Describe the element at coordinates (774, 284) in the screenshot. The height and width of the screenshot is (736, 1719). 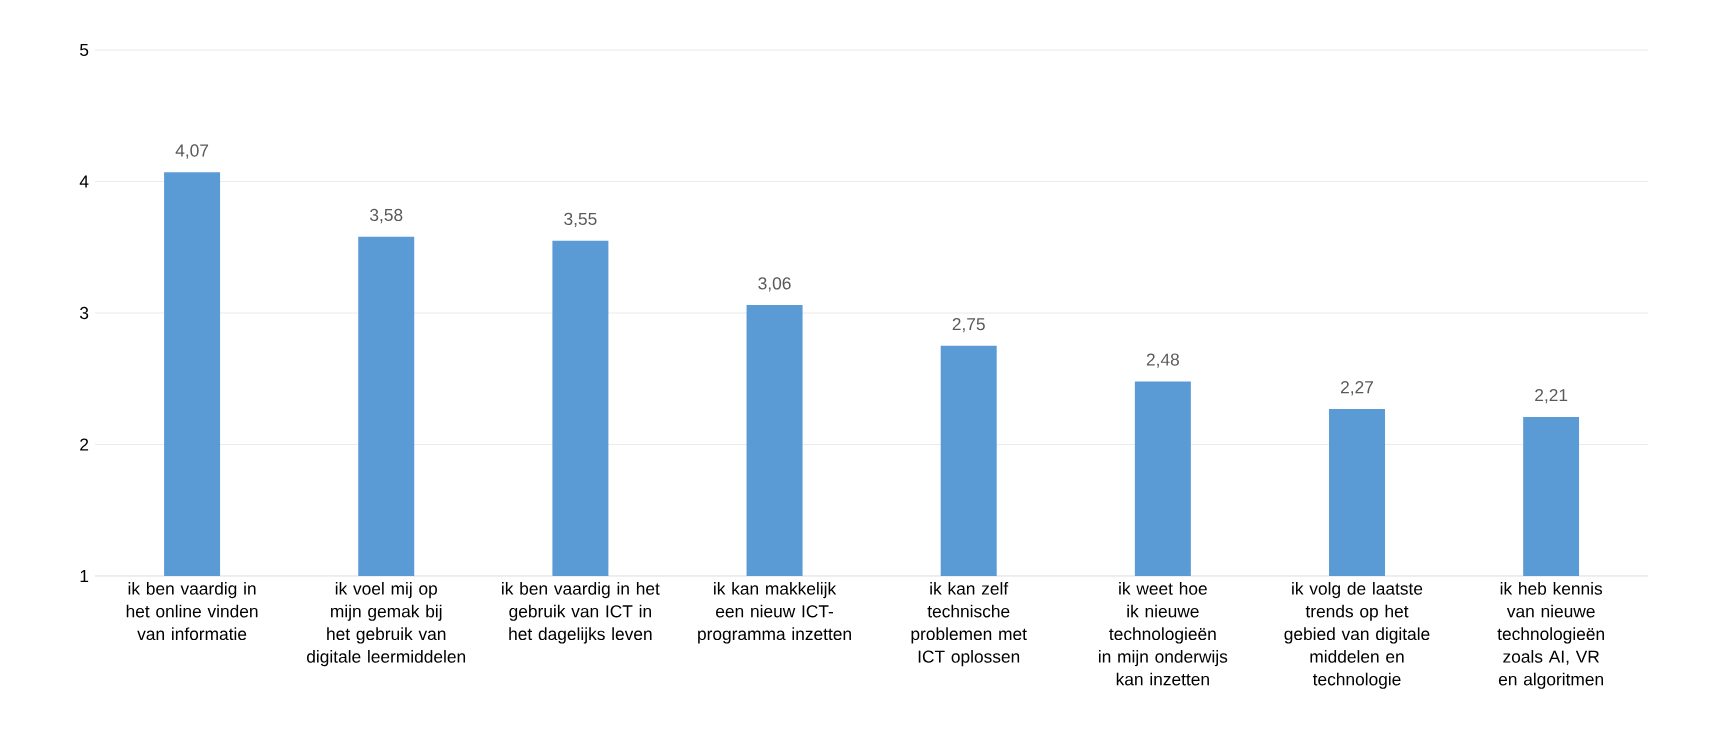
I see `data-label: 3,06` at that location.